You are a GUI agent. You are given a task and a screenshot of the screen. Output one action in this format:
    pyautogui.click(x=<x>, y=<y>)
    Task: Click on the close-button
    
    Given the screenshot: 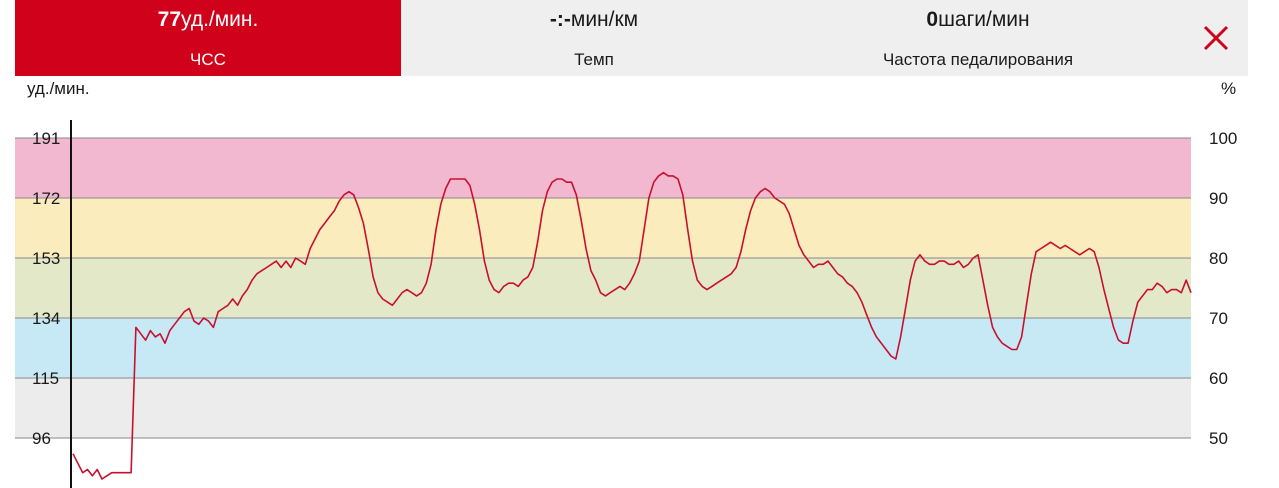 What is the action you would take?
    pyautogui.click(x=1216, y=38)
    